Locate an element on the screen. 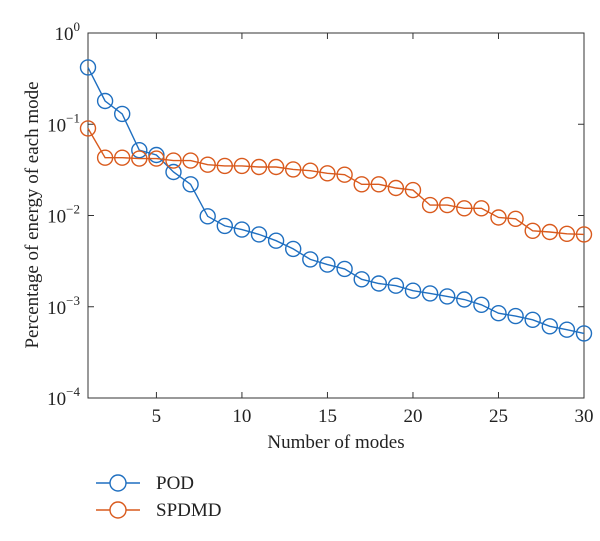  legend-marker-pod is located at coordinates (118, 483).